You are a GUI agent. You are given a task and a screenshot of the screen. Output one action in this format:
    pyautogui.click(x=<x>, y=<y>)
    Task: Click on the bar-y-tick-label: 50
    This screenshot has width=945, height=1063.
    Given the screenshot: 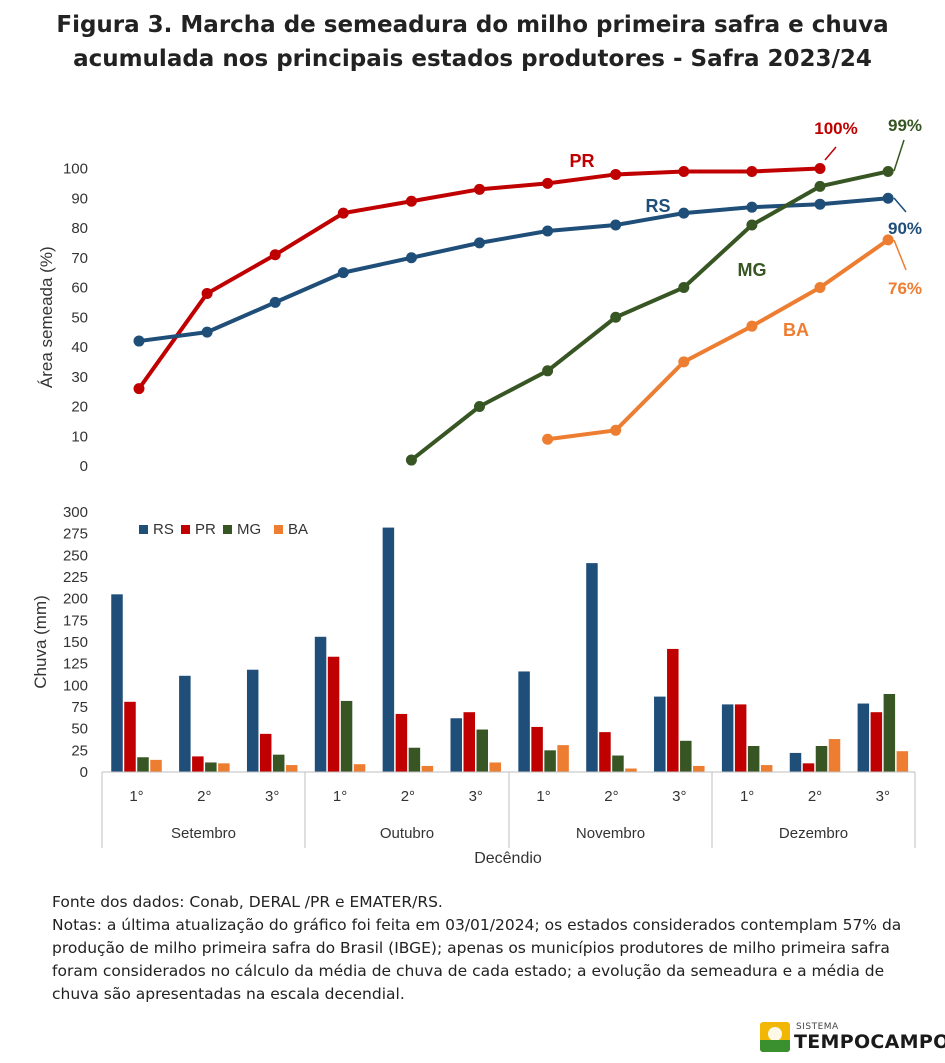 What is the action you would take?
    pyautogui.click(x=79, y=729)
    